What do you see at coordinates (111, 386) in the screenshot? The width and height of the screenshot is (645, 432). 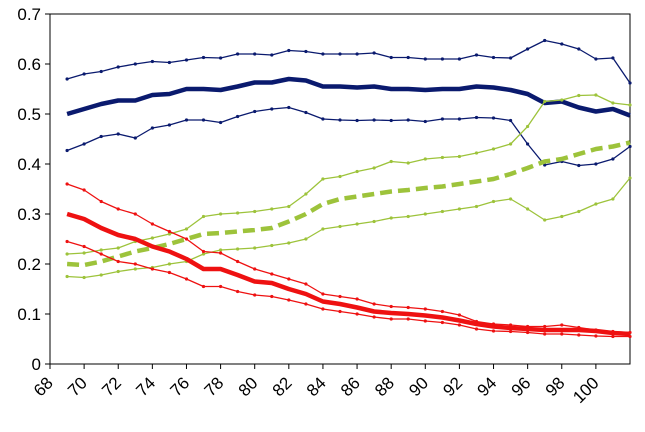 I see `x-tick-label: 72` at bounding box center [111, 386].